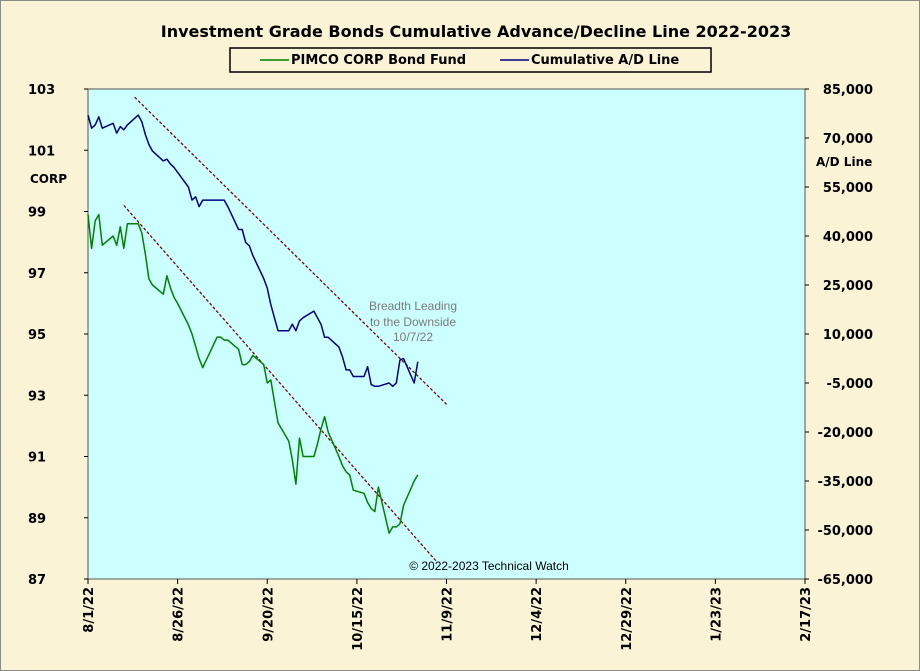 This screenshot has height=671, width=920. Describe the element at coordinates (716, 614) in the screenshot. I see `x-tick-label: 1/23/23` at that location.